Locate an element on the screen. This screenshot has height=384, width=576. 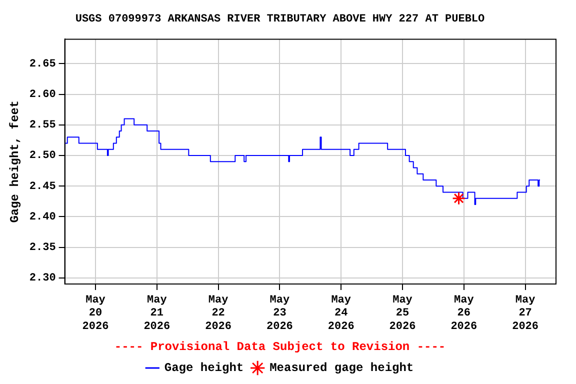
y-tick-label: 2.45 is located at coordinates (42, 186).